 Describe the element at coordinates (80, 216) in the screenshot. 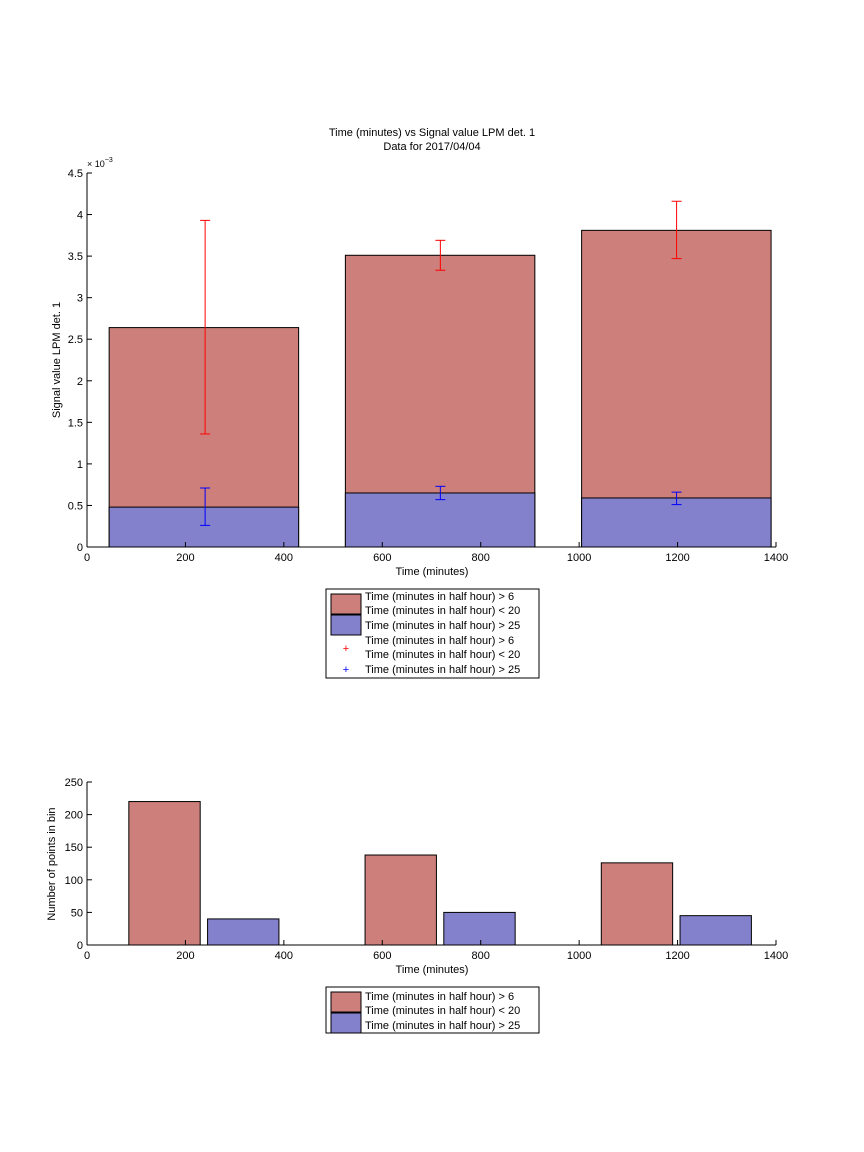

I see `chart1-ytick-label: 4` at that location.